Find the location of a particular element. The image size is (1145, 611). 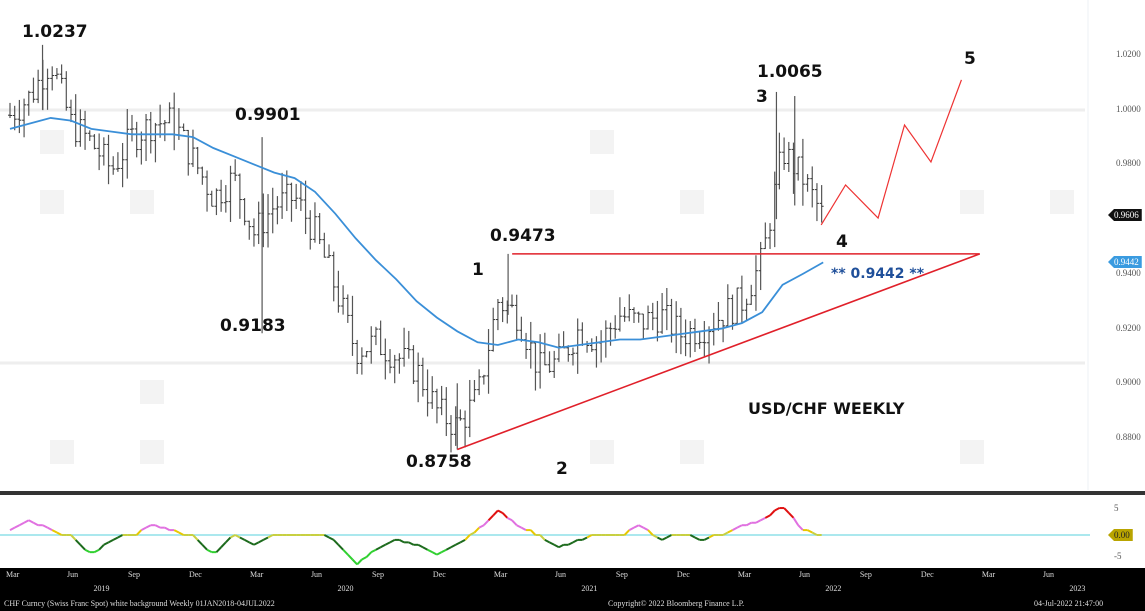

label-high-2020: 0.9901 is located at coordinates (268, 115).